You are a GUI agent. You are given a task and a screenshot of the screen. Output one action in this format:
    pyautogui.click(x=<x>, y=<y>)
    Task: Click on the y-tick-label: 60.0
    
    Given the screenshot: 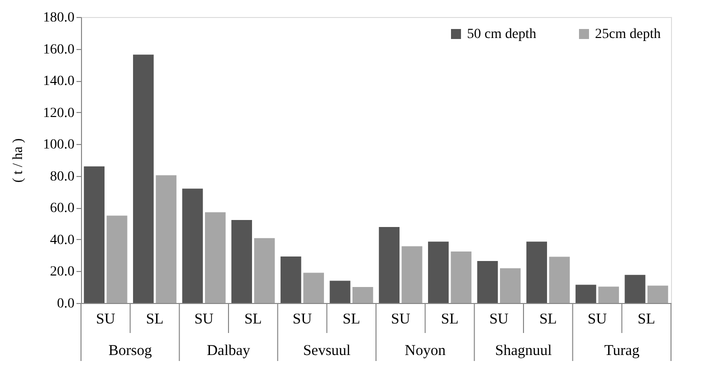 What is the action you would take?
    pyautogui.click(x=62, y=208)
    